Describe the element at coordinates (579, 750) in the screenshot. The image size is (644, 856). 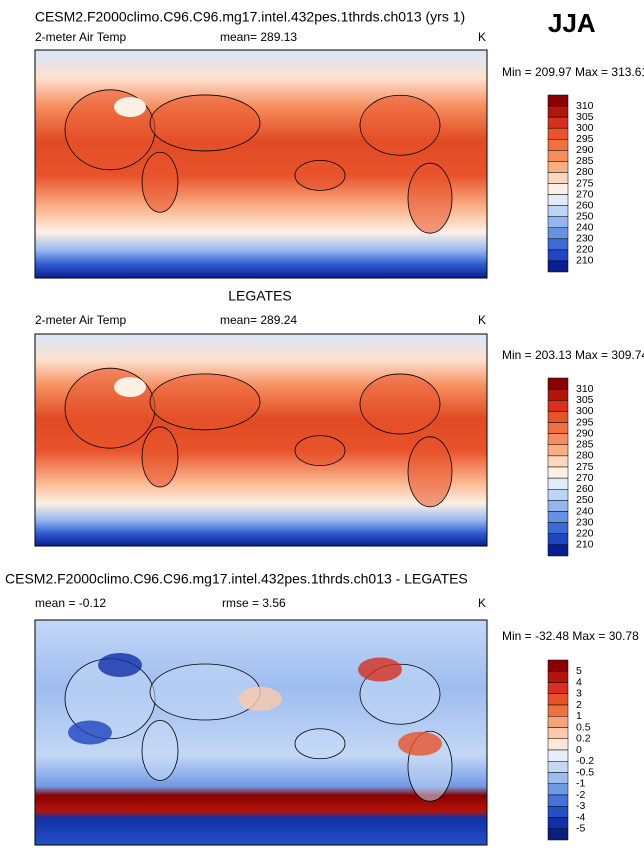
I see `colorbar-label: 0` at that location.